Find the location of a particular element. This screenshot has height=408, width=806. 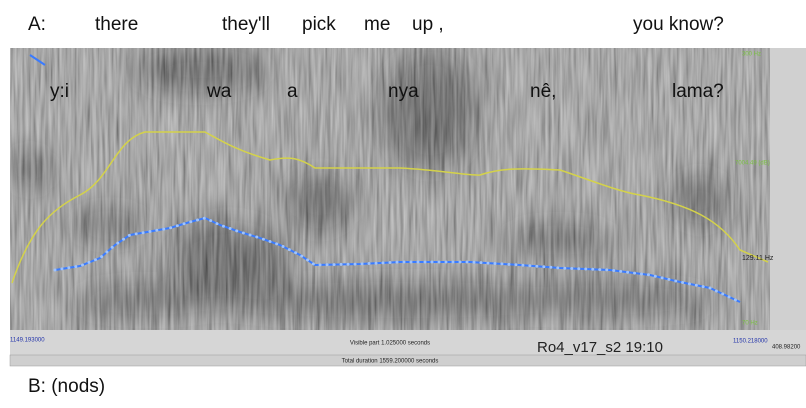

word: they'll is located at coordinates (246, 24).